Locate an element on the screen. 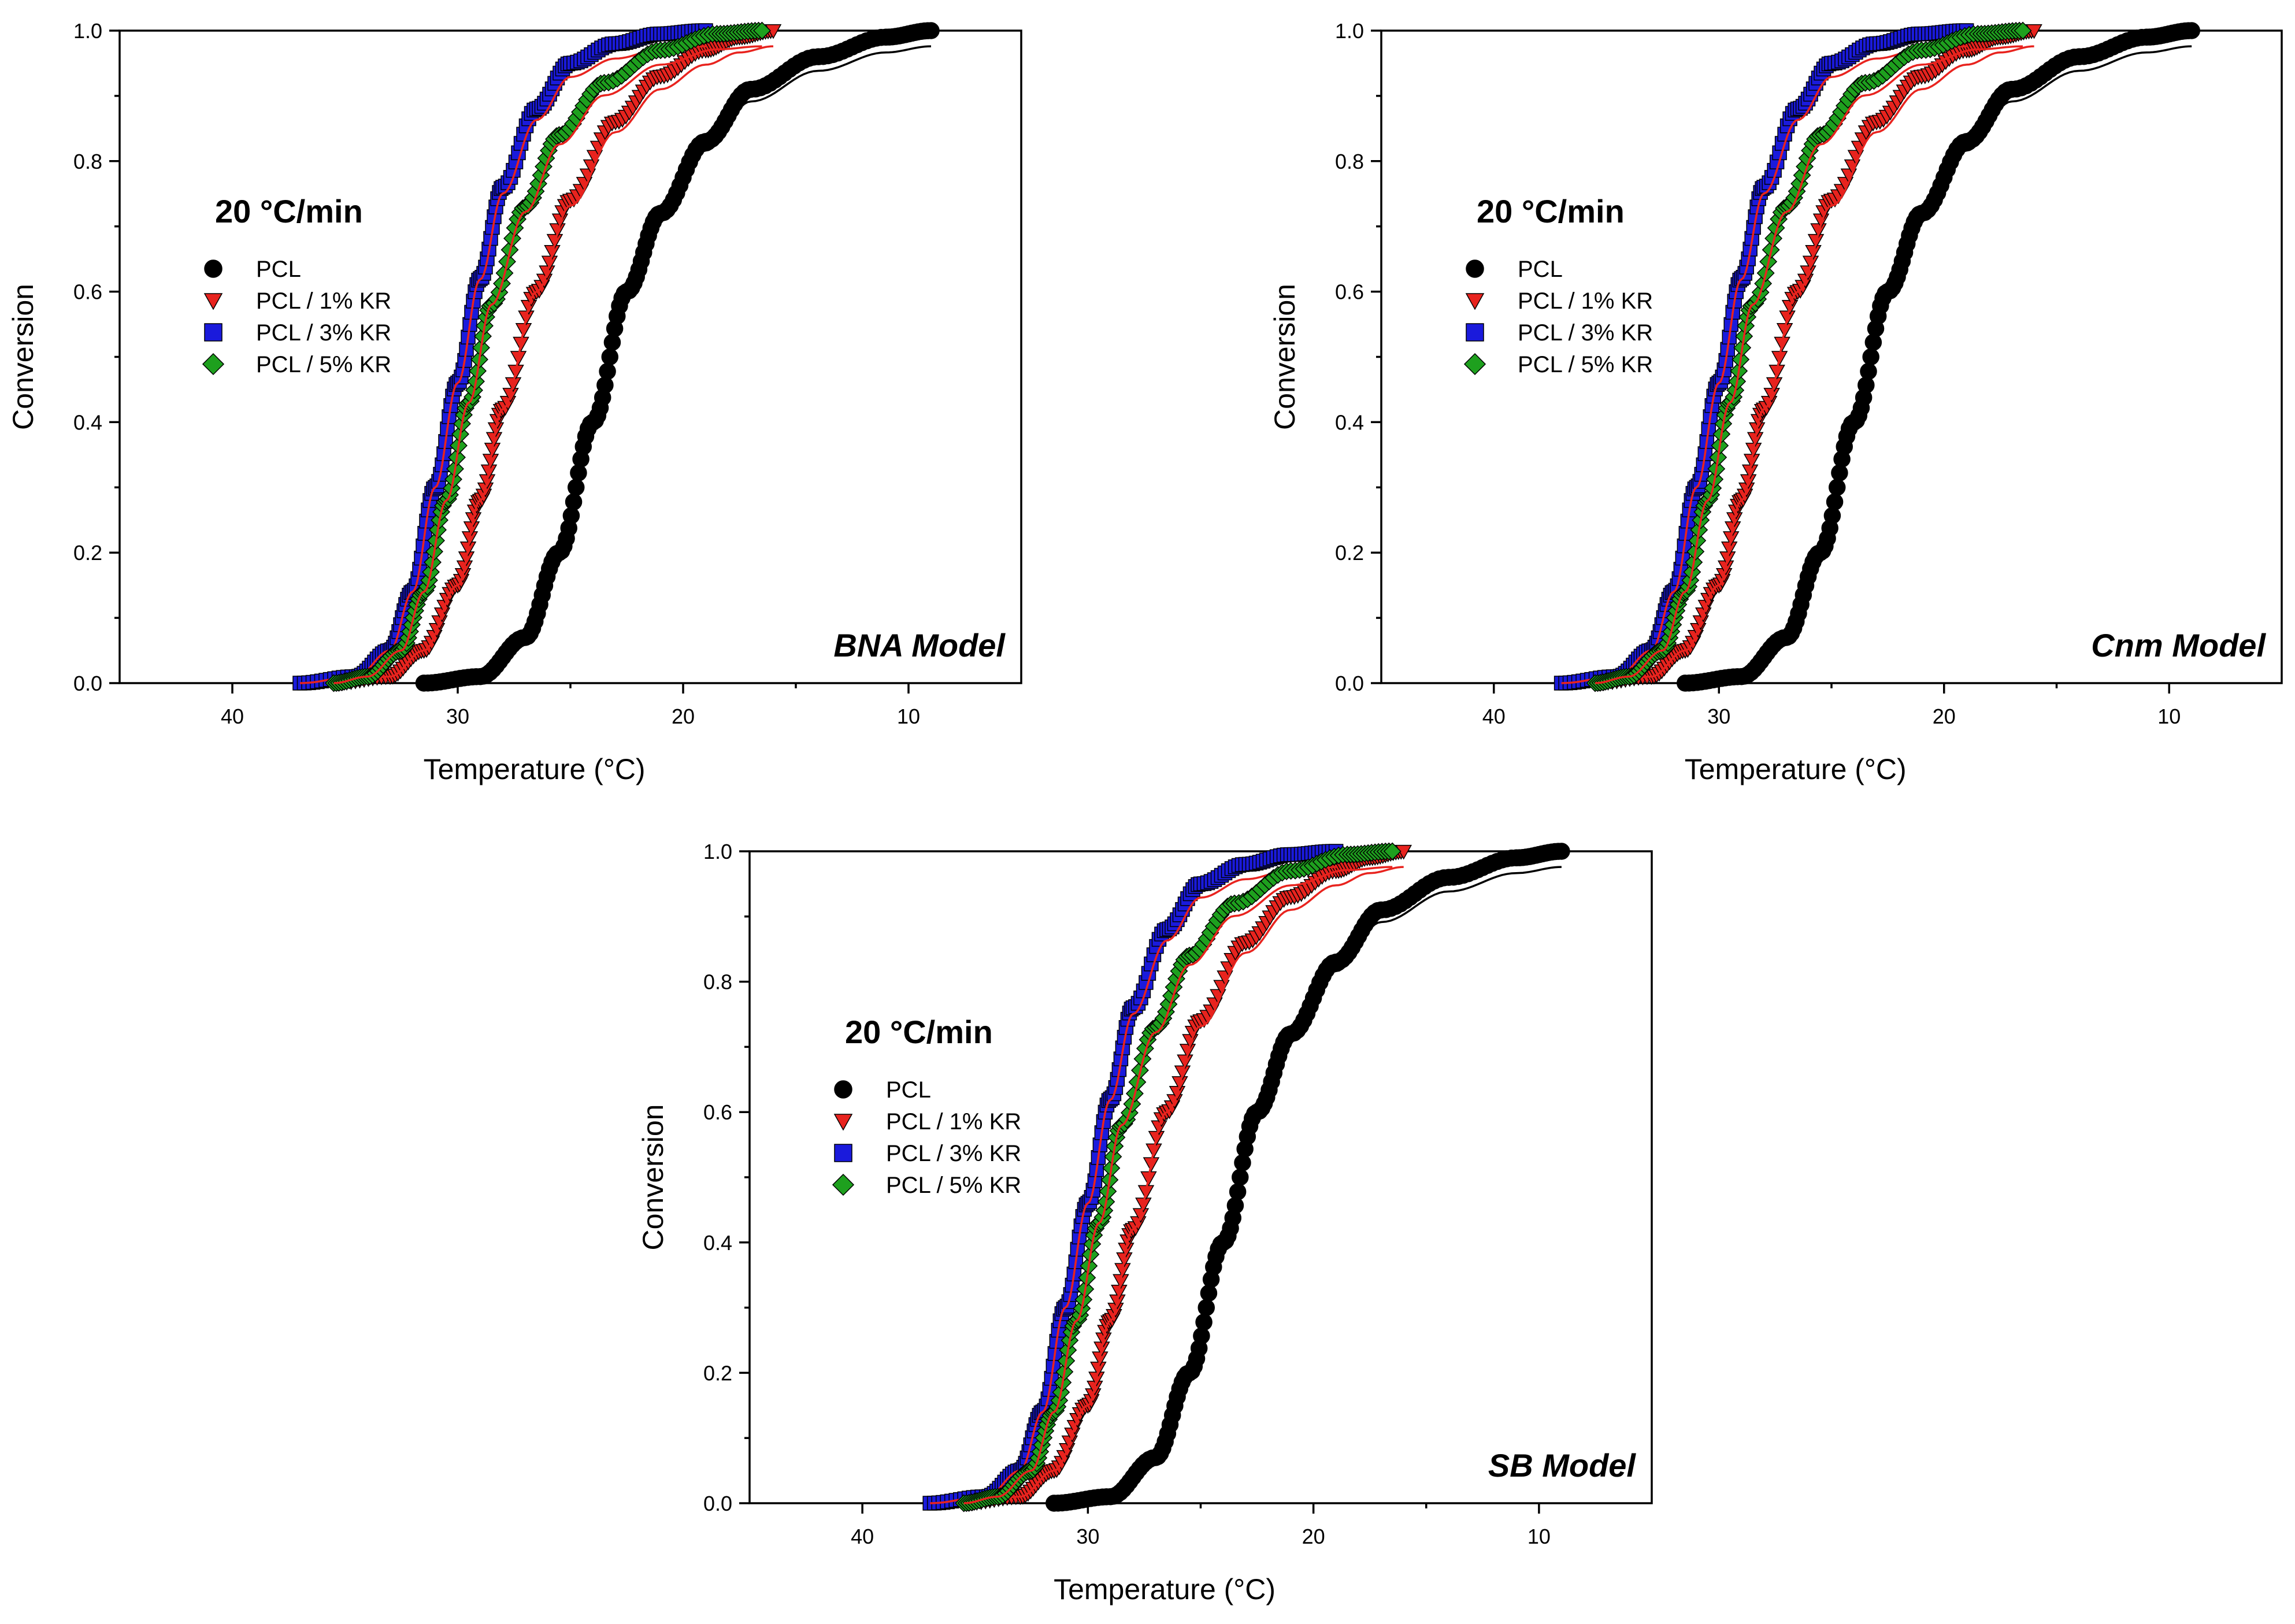  model-label: BNA Model is located at coordinates (920, 645).